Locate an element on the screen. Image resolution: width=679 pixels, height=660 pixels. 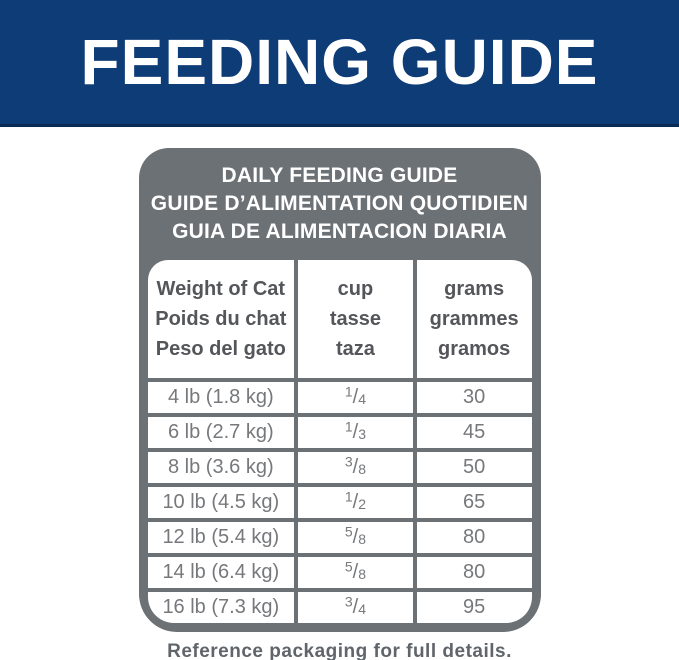
table-row: 14 lb (6.4 kg) 5/8 80 is located at coordinates (339, 572).